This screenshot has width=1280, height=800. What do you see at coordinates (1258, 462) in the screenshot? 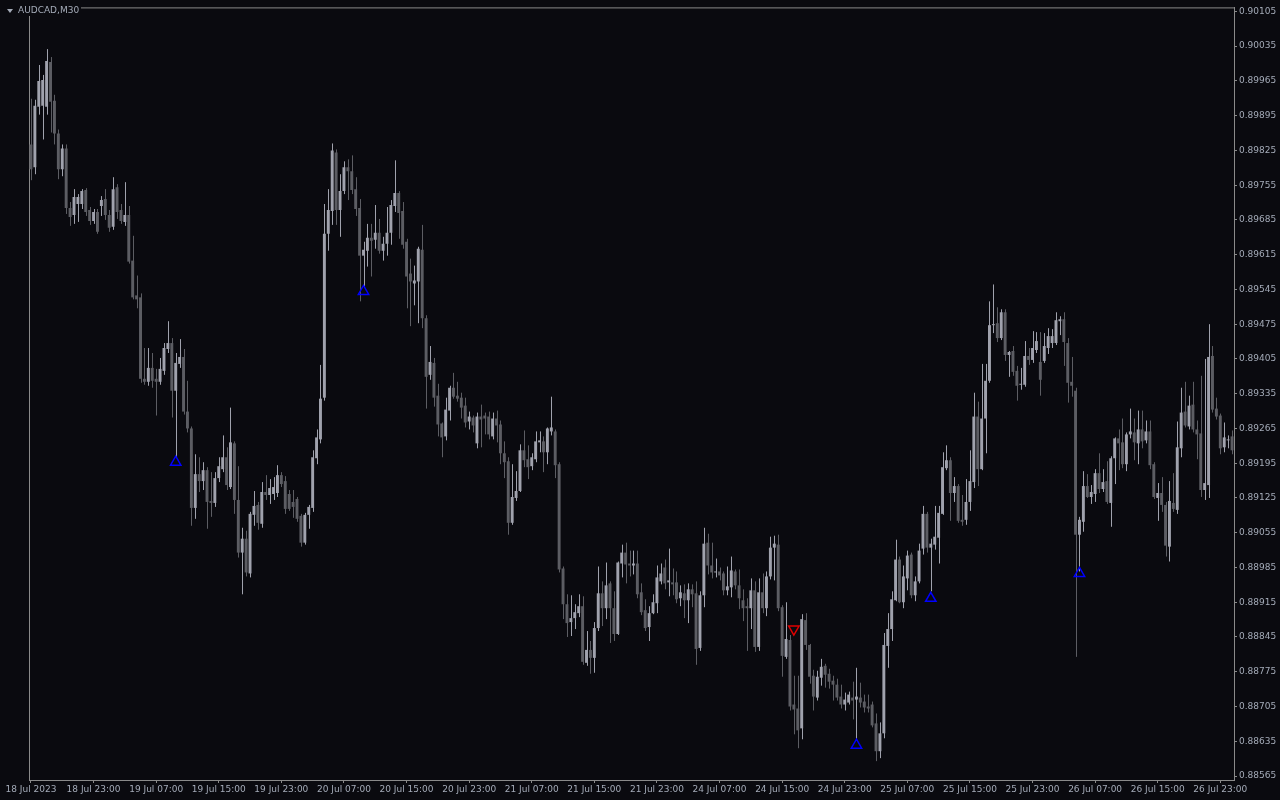
I see `y-tick-label: 0.89195` at bounding box center [1258, 462].